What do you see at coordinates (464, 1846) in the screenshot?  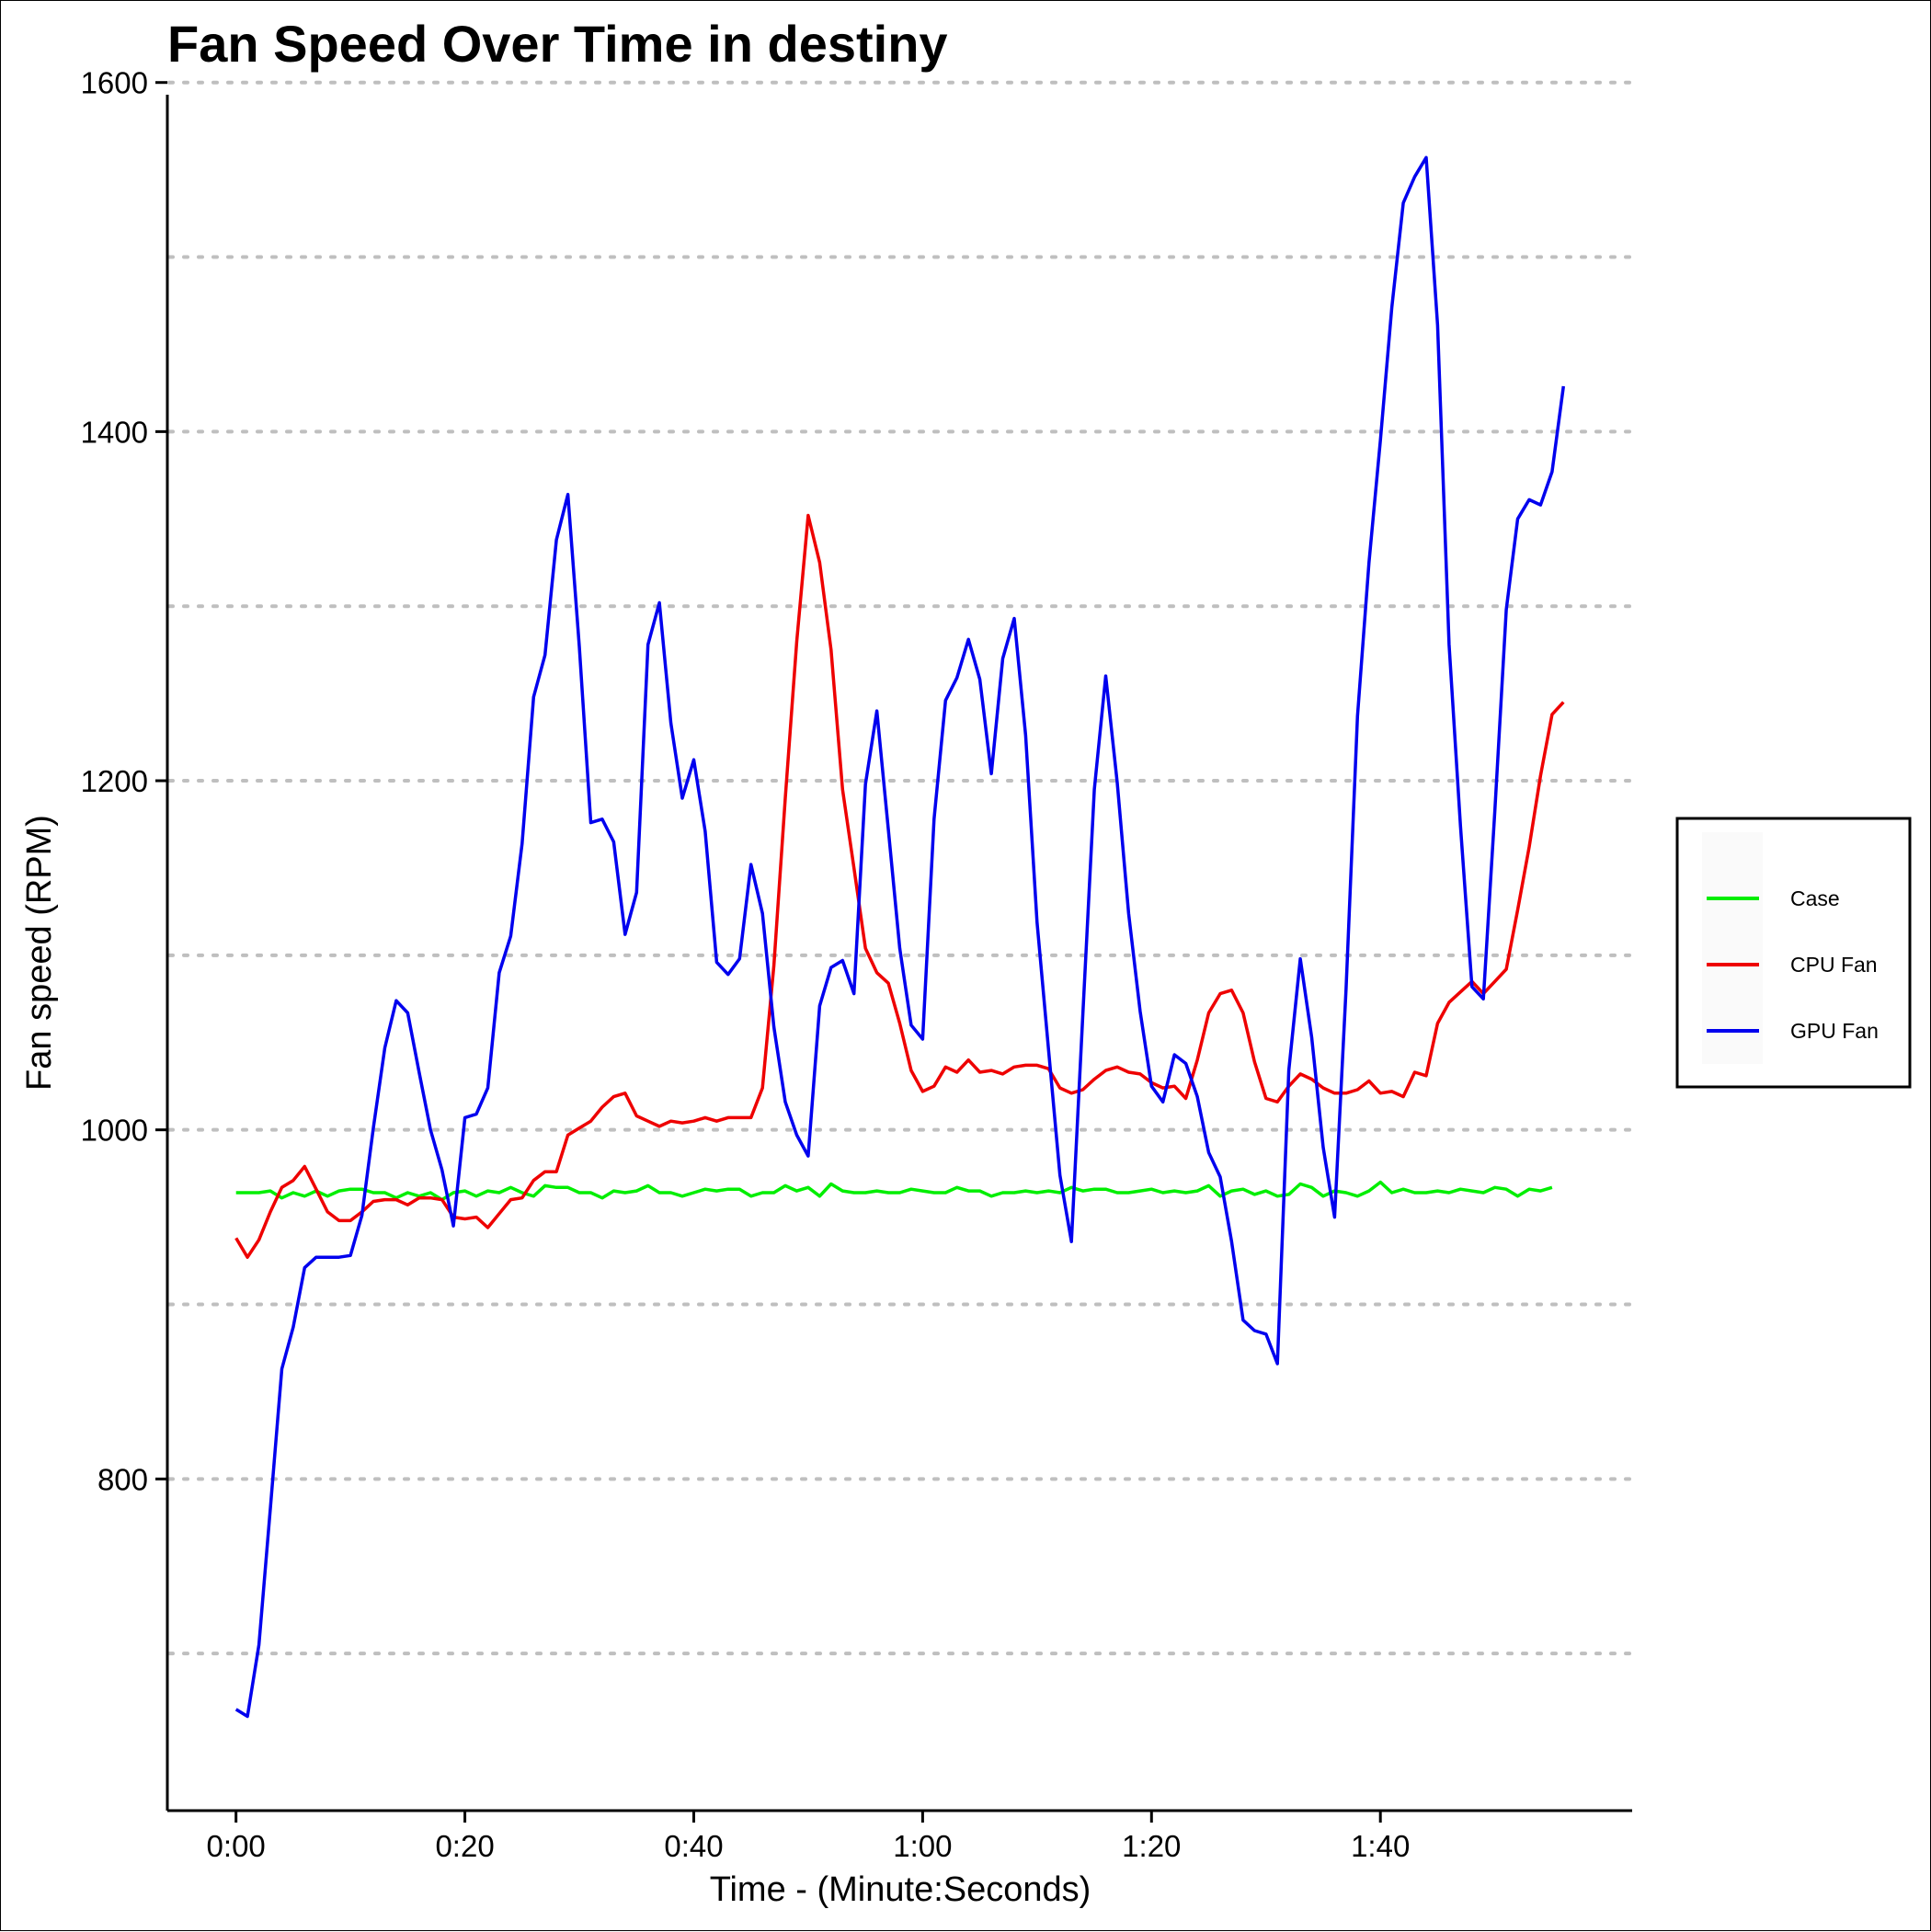 I see `x-tick-label: 0:20` at bounding box center [464, 1846].